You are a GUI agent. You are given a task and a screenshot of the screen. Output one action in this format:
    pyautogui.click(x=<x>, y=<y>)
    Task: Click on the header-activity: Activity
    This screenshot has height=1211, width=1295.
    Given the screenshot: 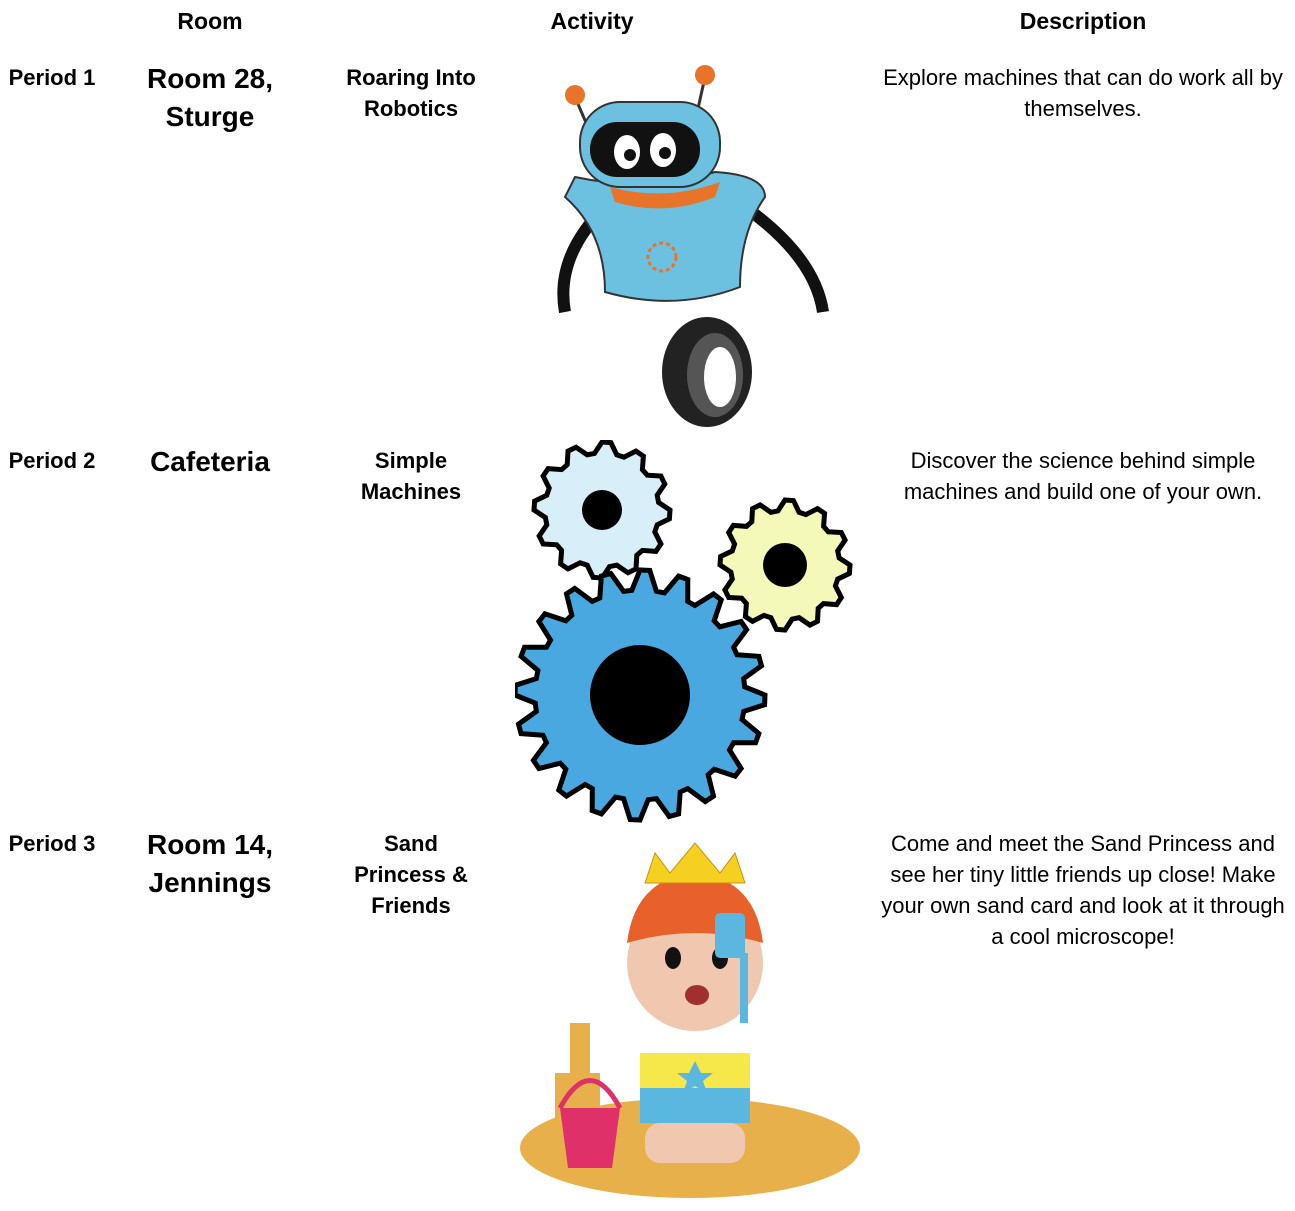 What is the action you would take?
    pyautogui.click(x=592, y=21)
    